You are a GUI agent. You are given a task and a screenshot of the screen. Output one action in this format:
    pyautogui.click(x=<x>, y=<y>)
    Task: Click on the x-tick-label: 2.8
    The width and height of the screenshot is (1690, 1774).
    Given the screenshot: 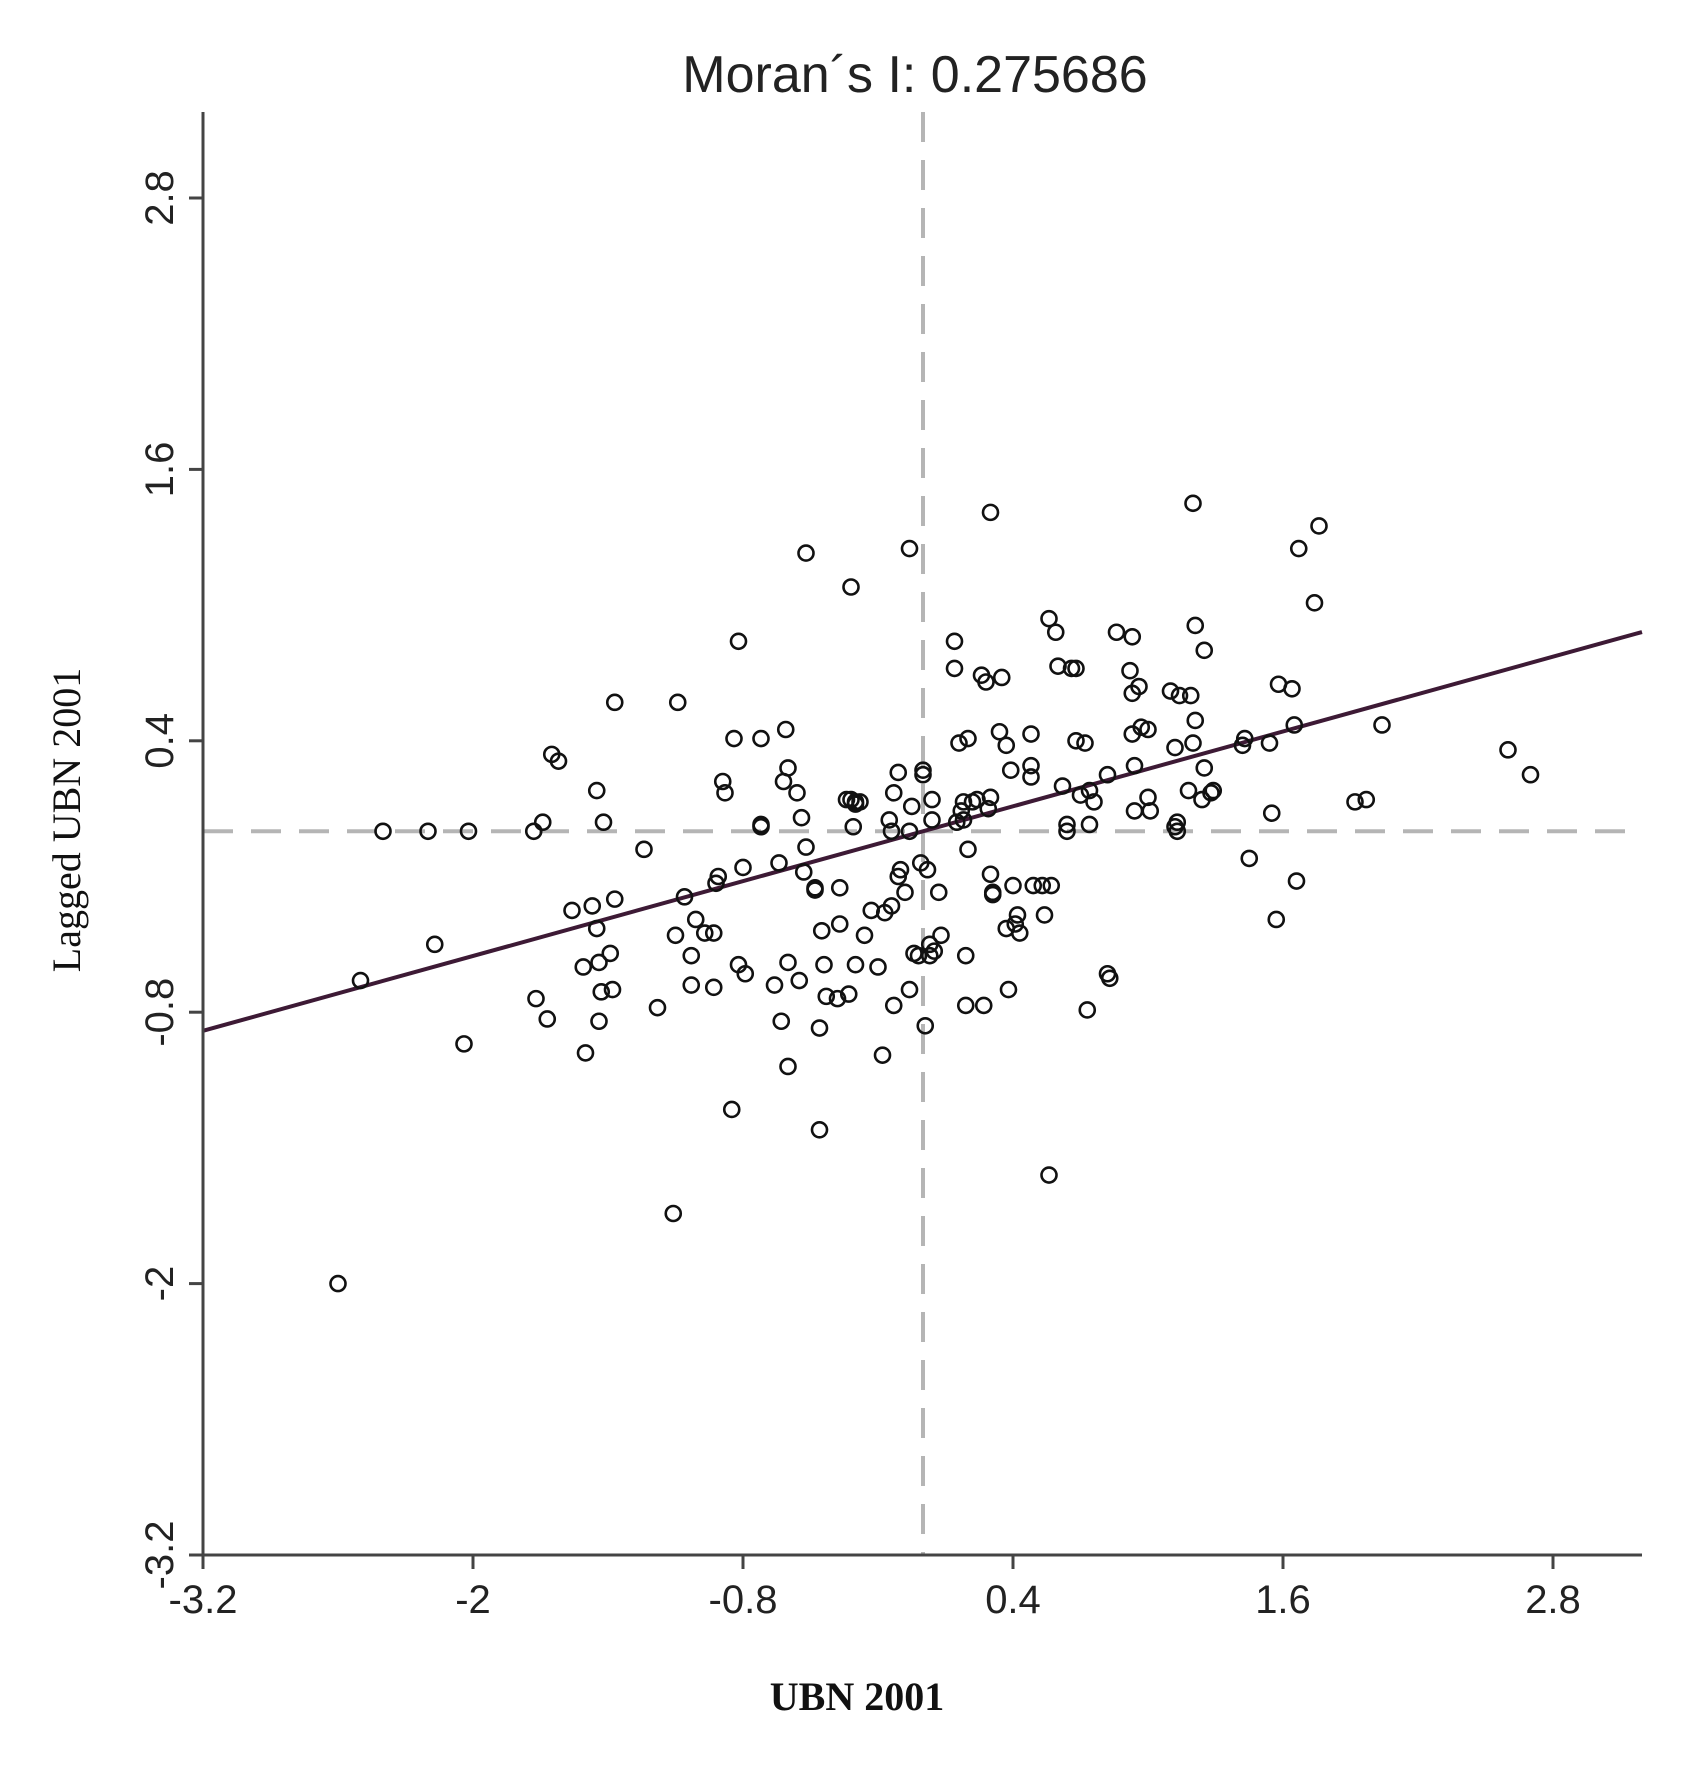 What is the action you would take?
    pyautogui.click(x=1553, y=1600)
    